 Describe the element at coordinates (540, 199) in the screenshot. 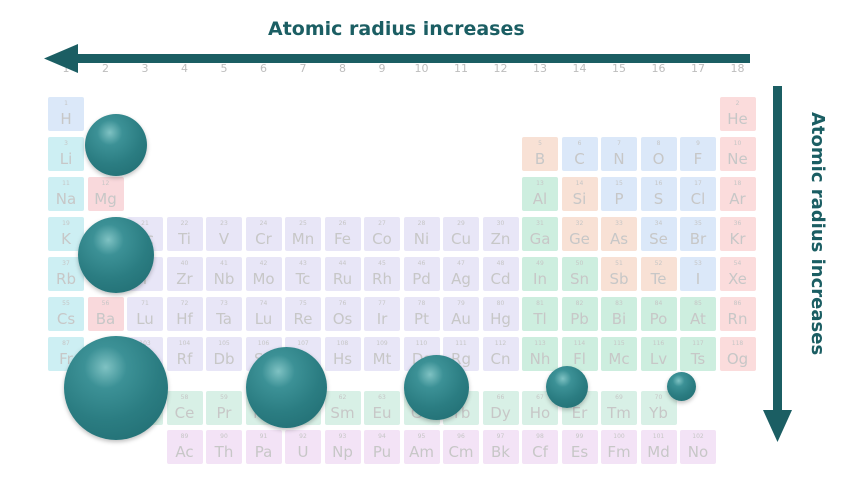

I see `element-symbol: Al` at that location.